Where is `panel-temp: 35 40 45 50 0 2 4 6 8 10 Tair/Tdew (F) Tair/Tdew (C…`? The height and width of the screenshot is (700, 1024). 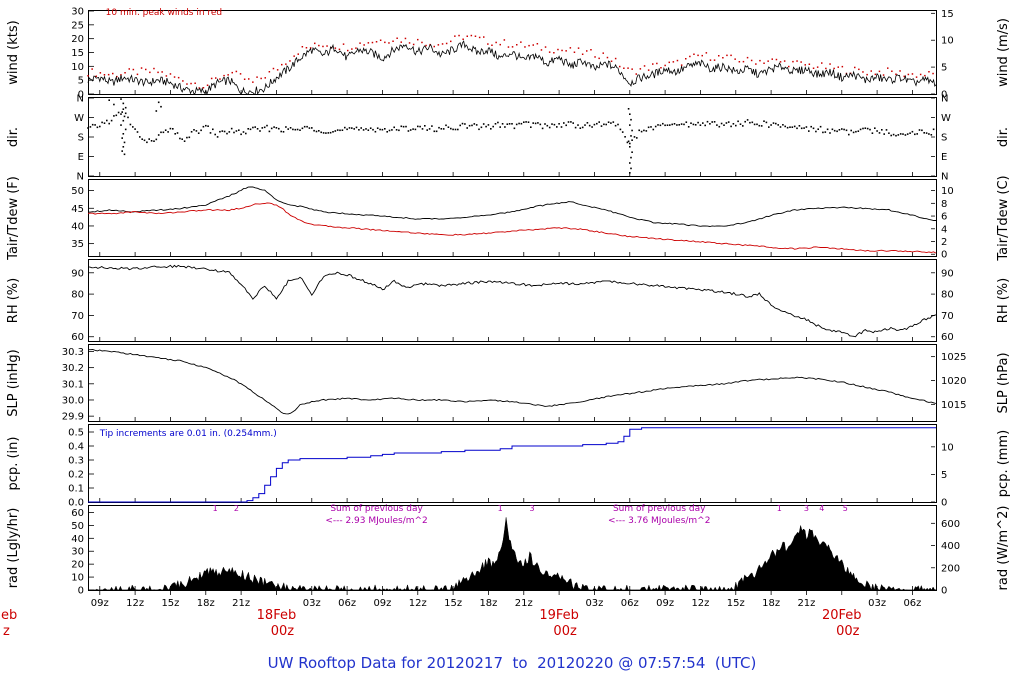 panel-temp: 35 40 45 50 0 2 4 6 8 10 Tair/Tdew (F) Tair/Tdew (C… is located at coordinates (512, 218).